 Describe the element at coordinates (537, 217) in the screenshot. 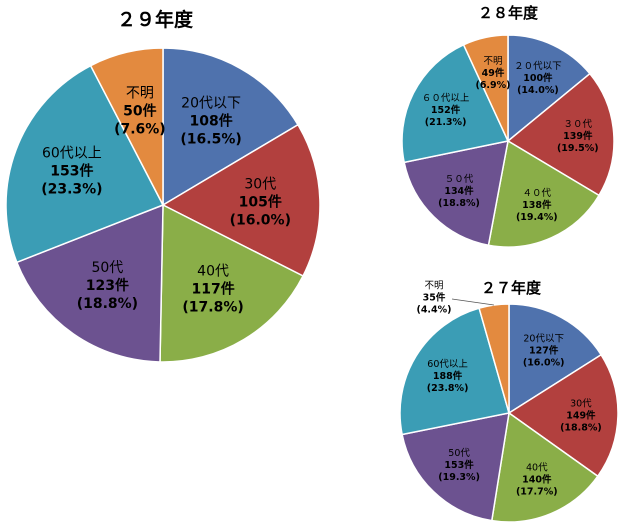

I see `slice-label-percent: (19.4%)` at that location.